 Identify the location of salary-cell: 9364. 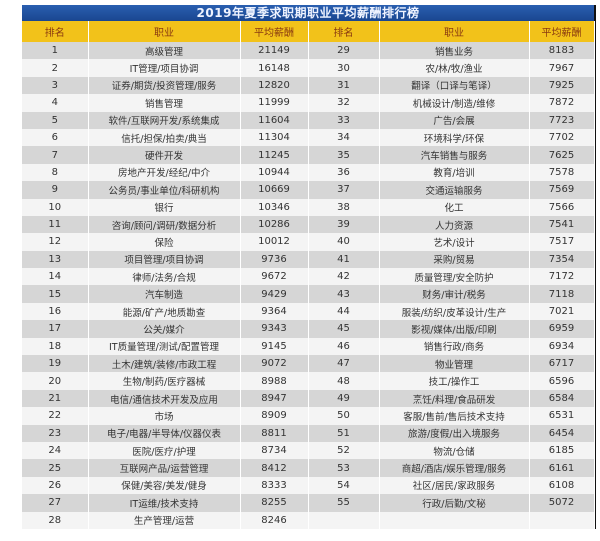
(274, 311).